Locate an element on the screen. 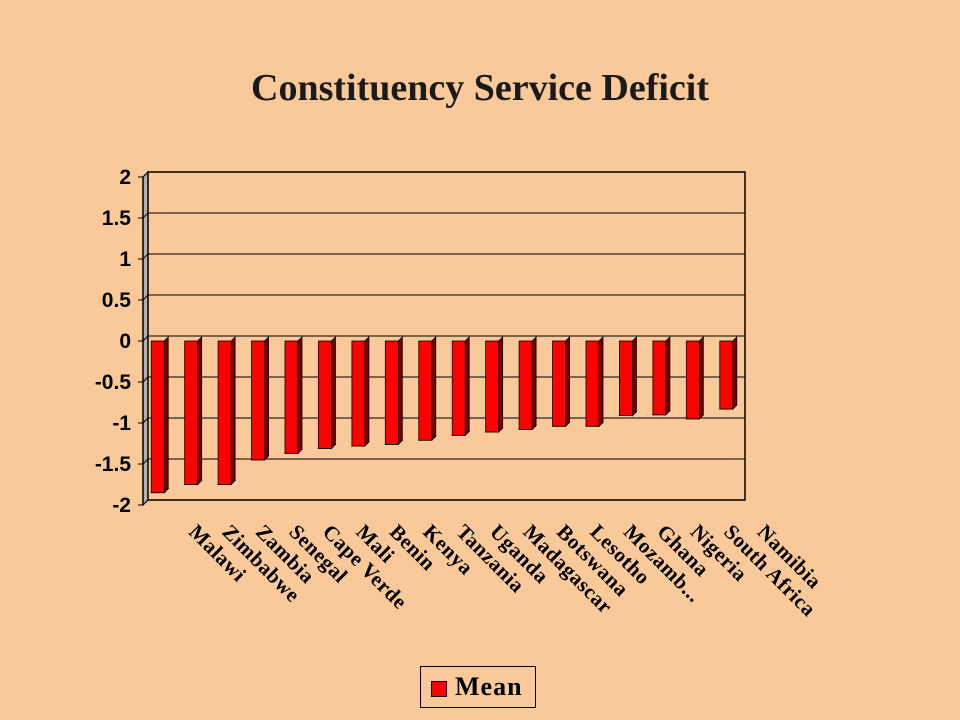 The height and width of the screenshot is (720, 960). y-tick-label: -2 is located at coordinates (121, 505).